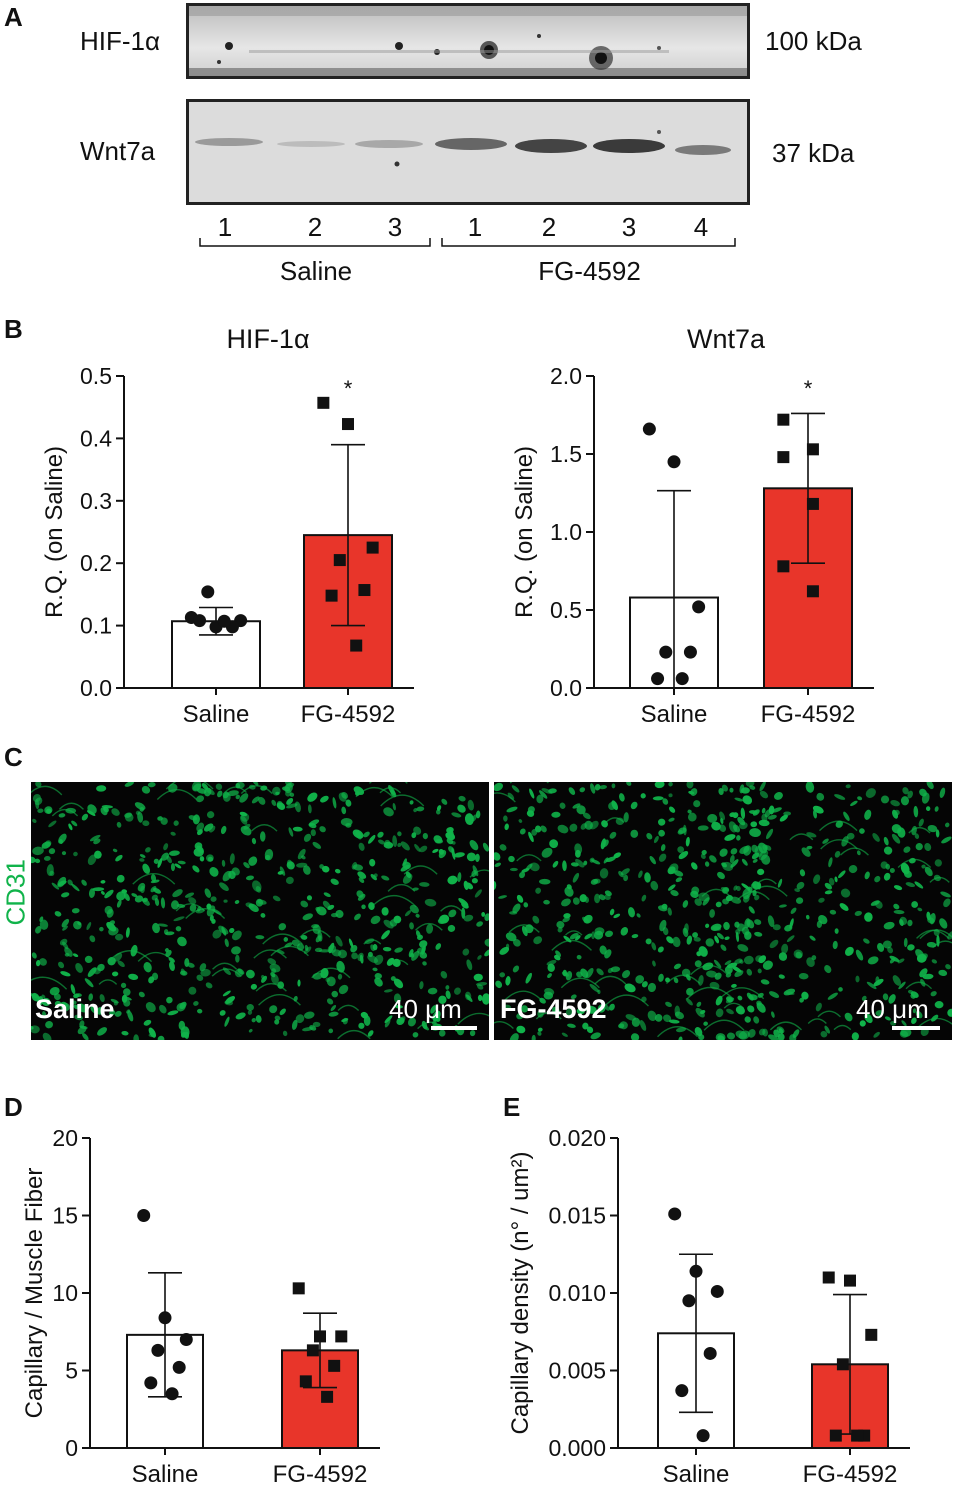 This screenshot has height=1490, width=955. I want to click on group-label-saline: Saline, so click(316, 271).